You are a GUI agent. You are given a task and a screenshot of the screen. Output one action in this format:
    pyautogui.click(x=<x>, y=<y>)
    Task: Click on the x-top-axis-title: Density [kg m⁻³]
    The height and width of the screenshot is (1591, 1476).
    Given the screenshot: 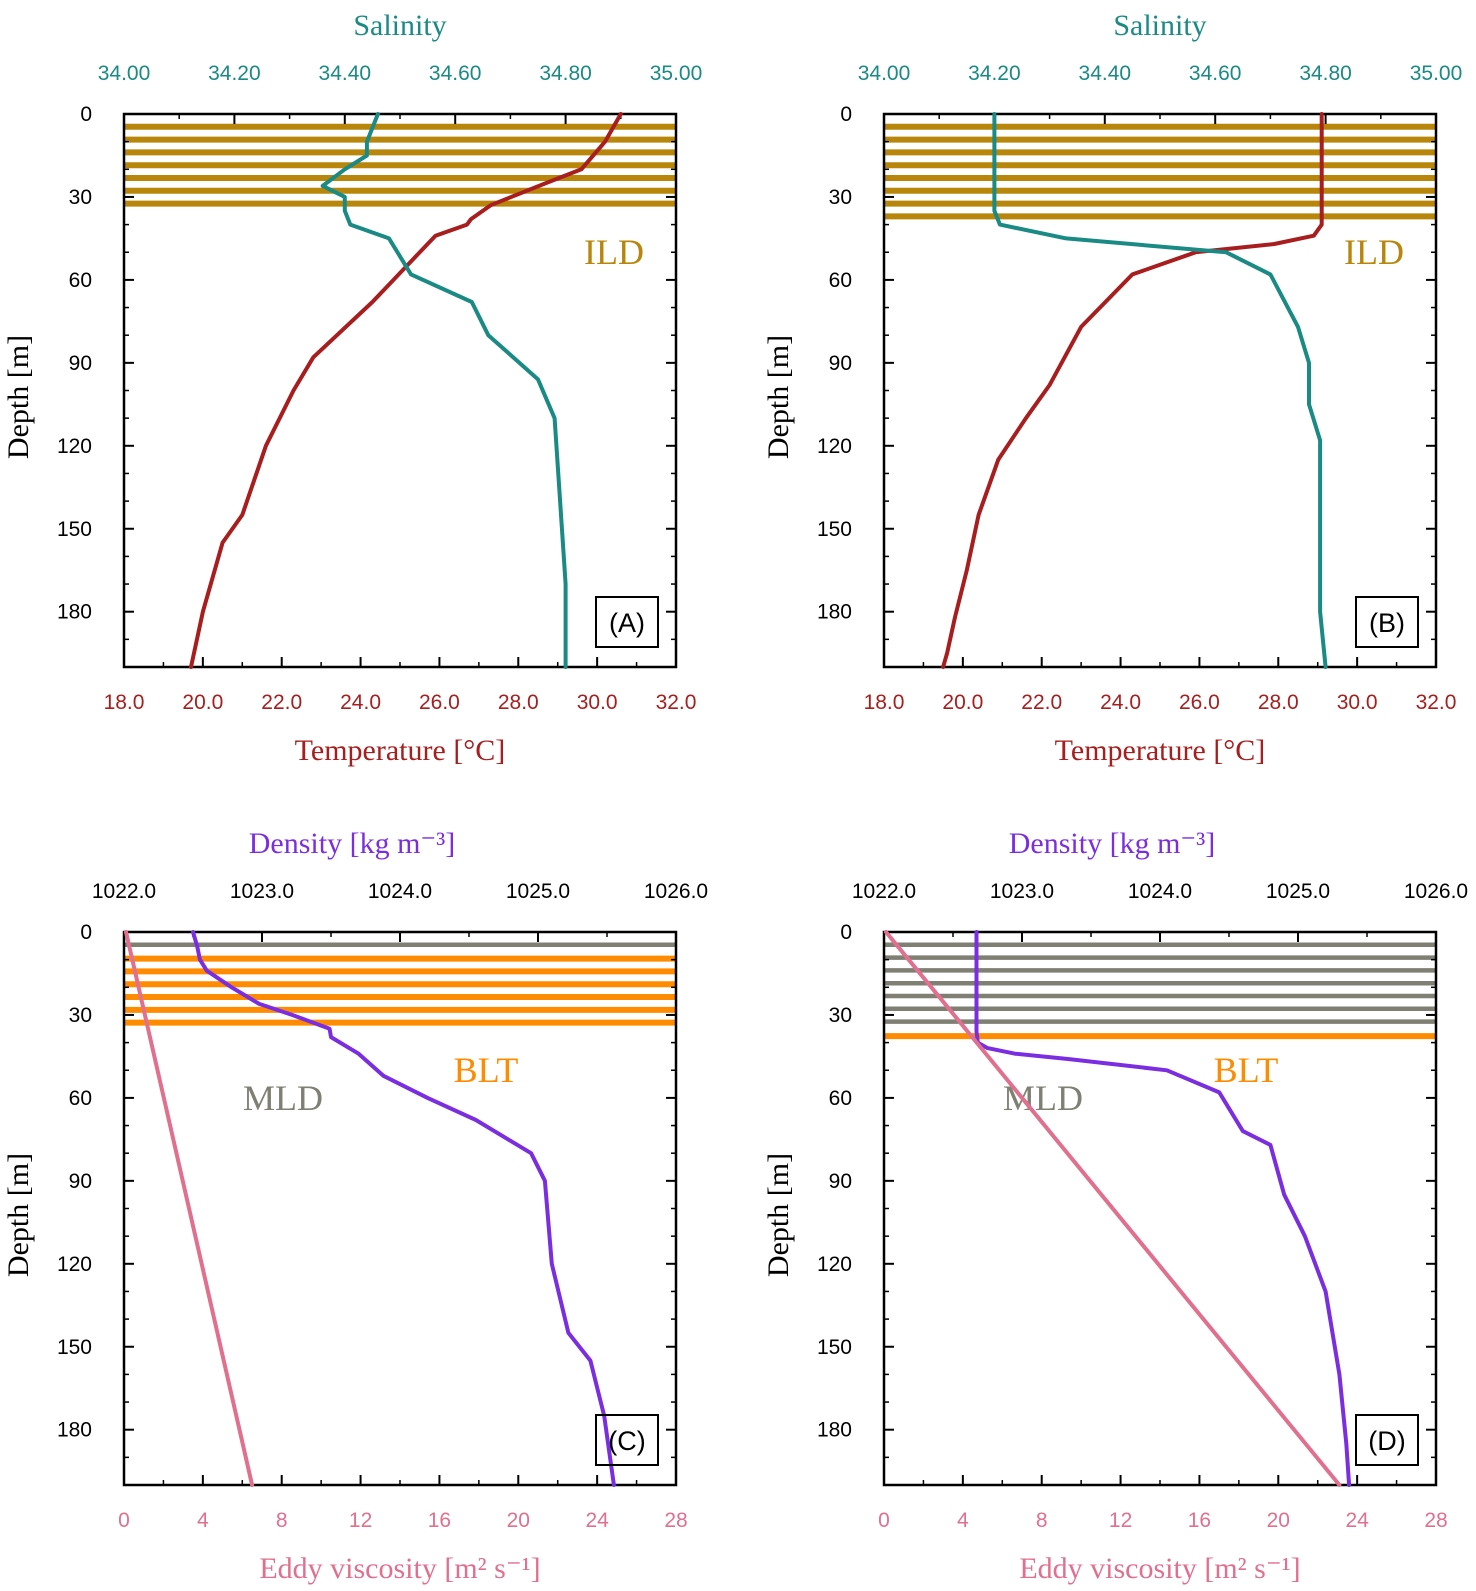 What is the action you would take?
    pyautogui.click(x=352, y=843)
    